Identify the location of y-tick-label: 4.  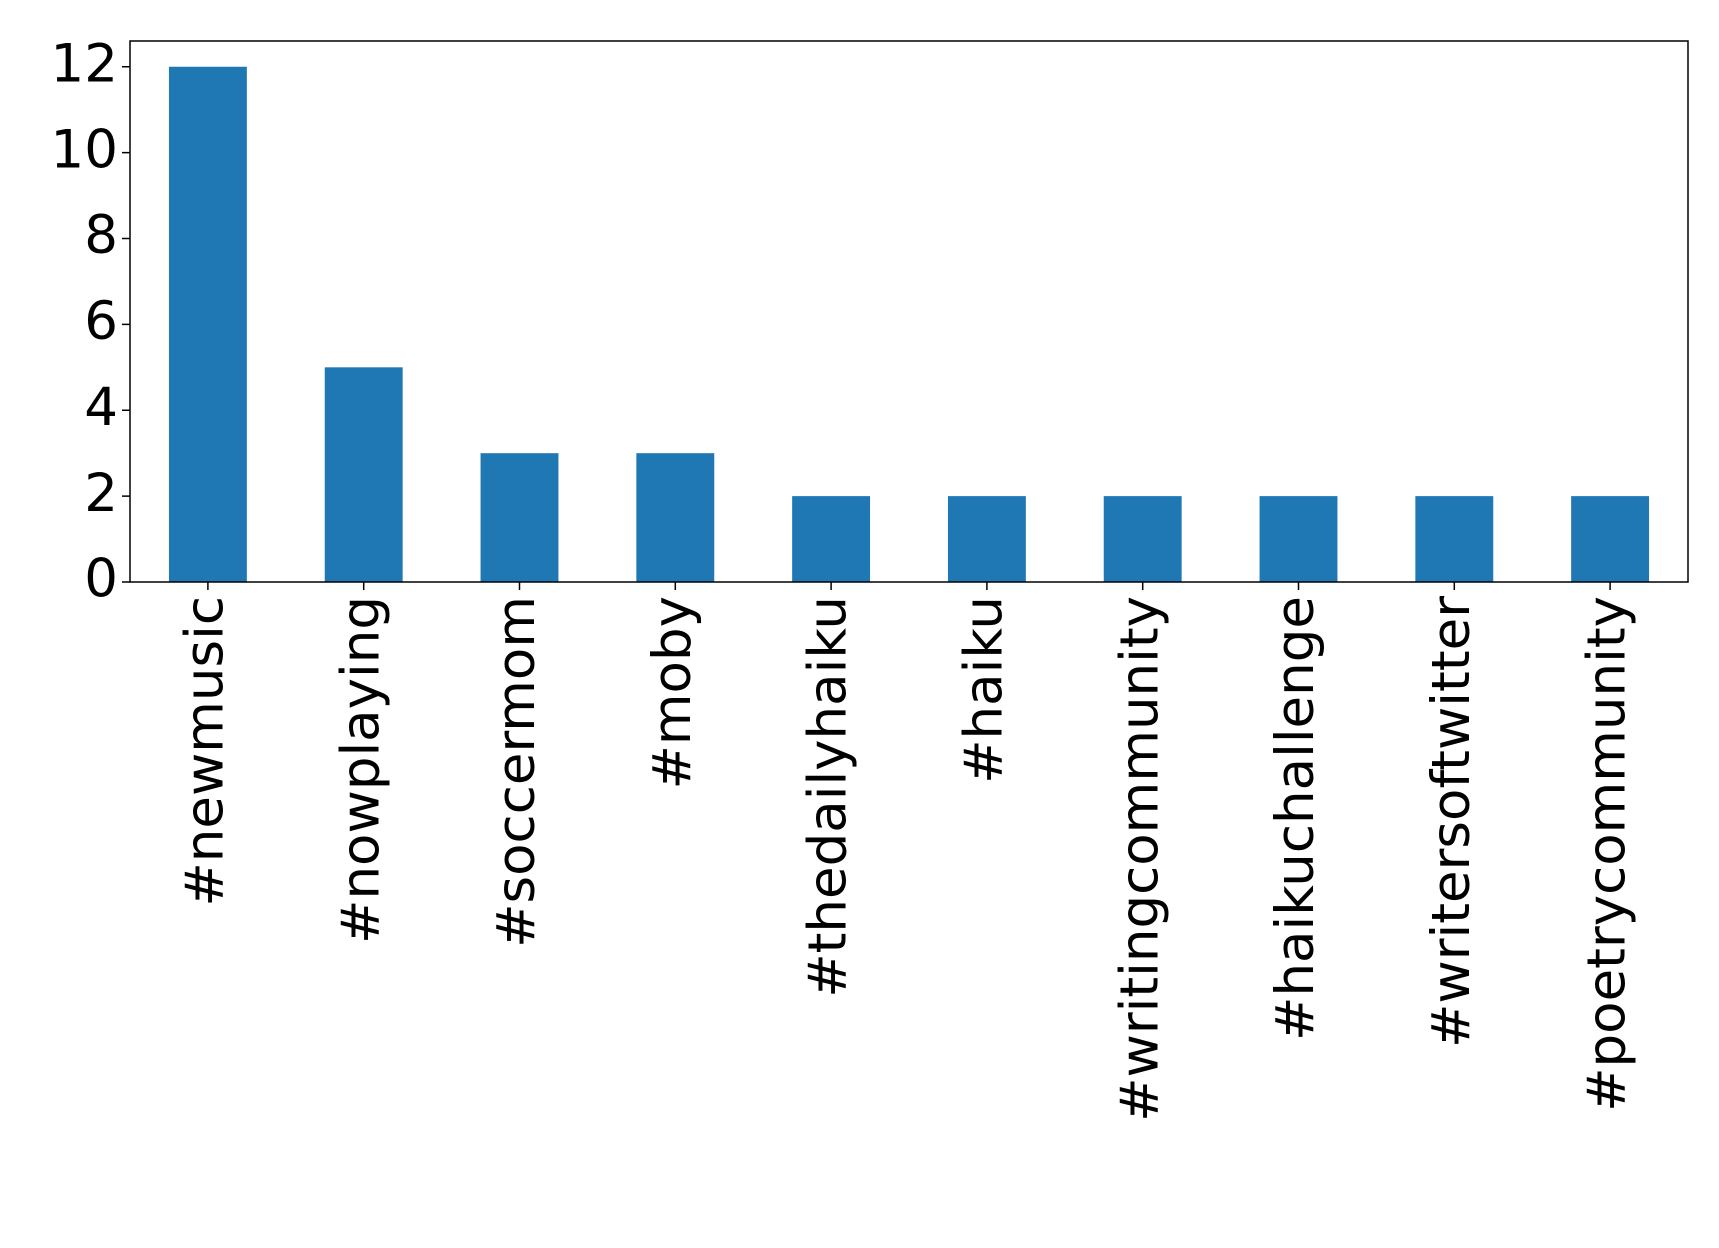
(101, 407).